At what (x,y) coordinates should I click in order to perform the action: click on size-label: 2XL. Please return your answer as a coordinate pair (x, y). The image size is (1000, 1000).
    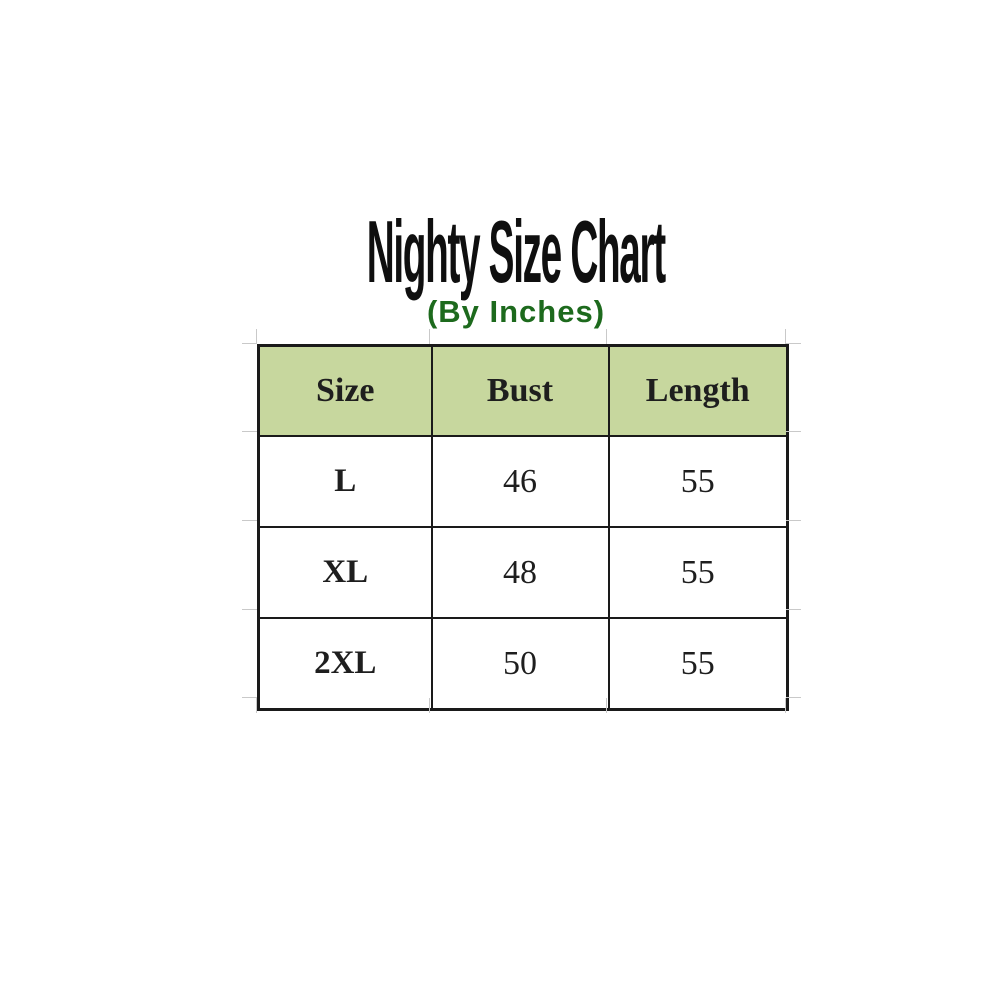
    Looking at the image, I should click on (345, 664).